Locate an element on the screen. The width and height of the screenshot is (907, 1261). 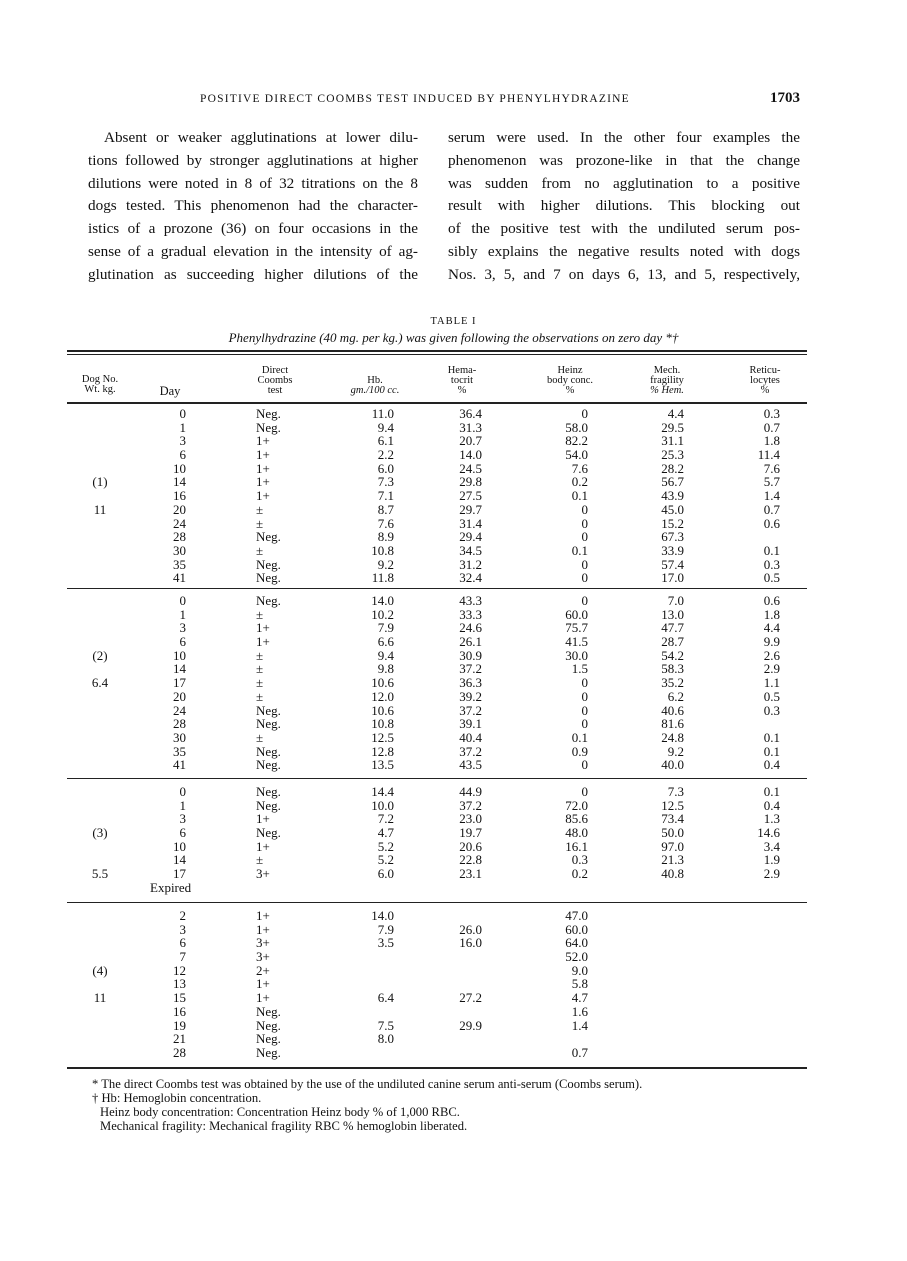
table-row: Expired is located at coordinates (453, 888).